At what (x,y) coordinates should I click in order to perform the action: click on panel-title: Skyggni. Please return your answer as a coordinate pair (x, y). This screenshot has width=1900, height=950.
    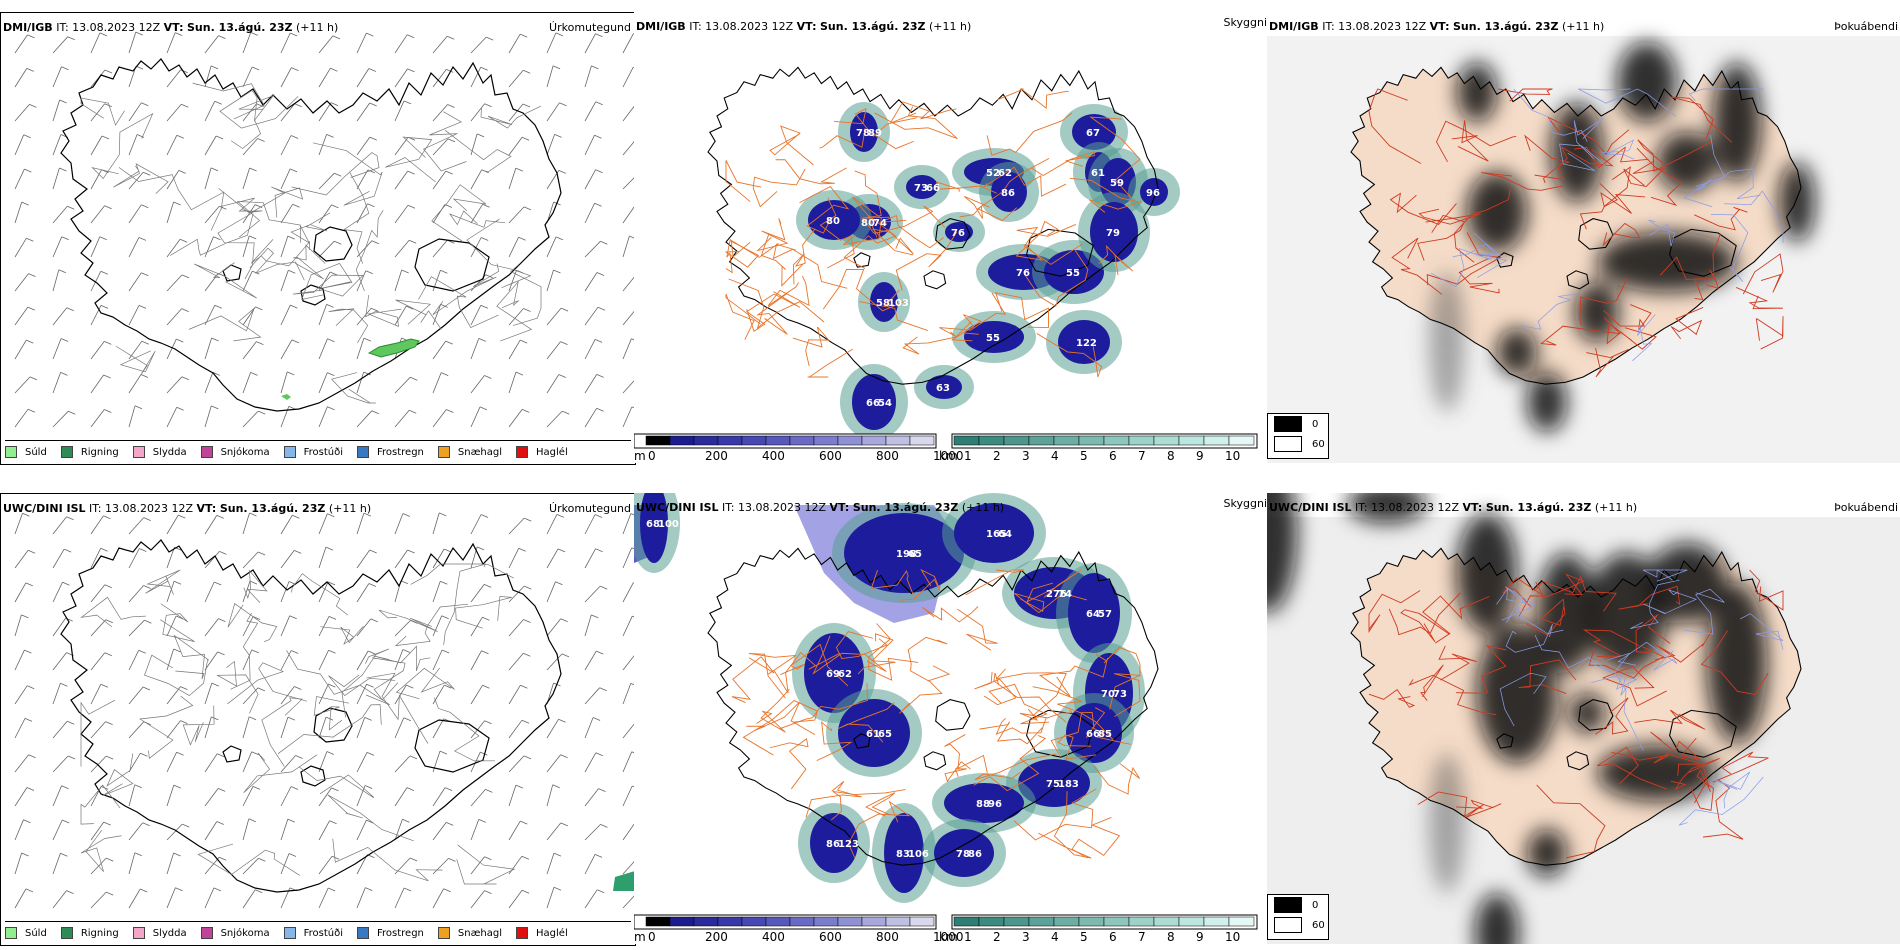
    Looking at the image, I should click on (1245, 22).